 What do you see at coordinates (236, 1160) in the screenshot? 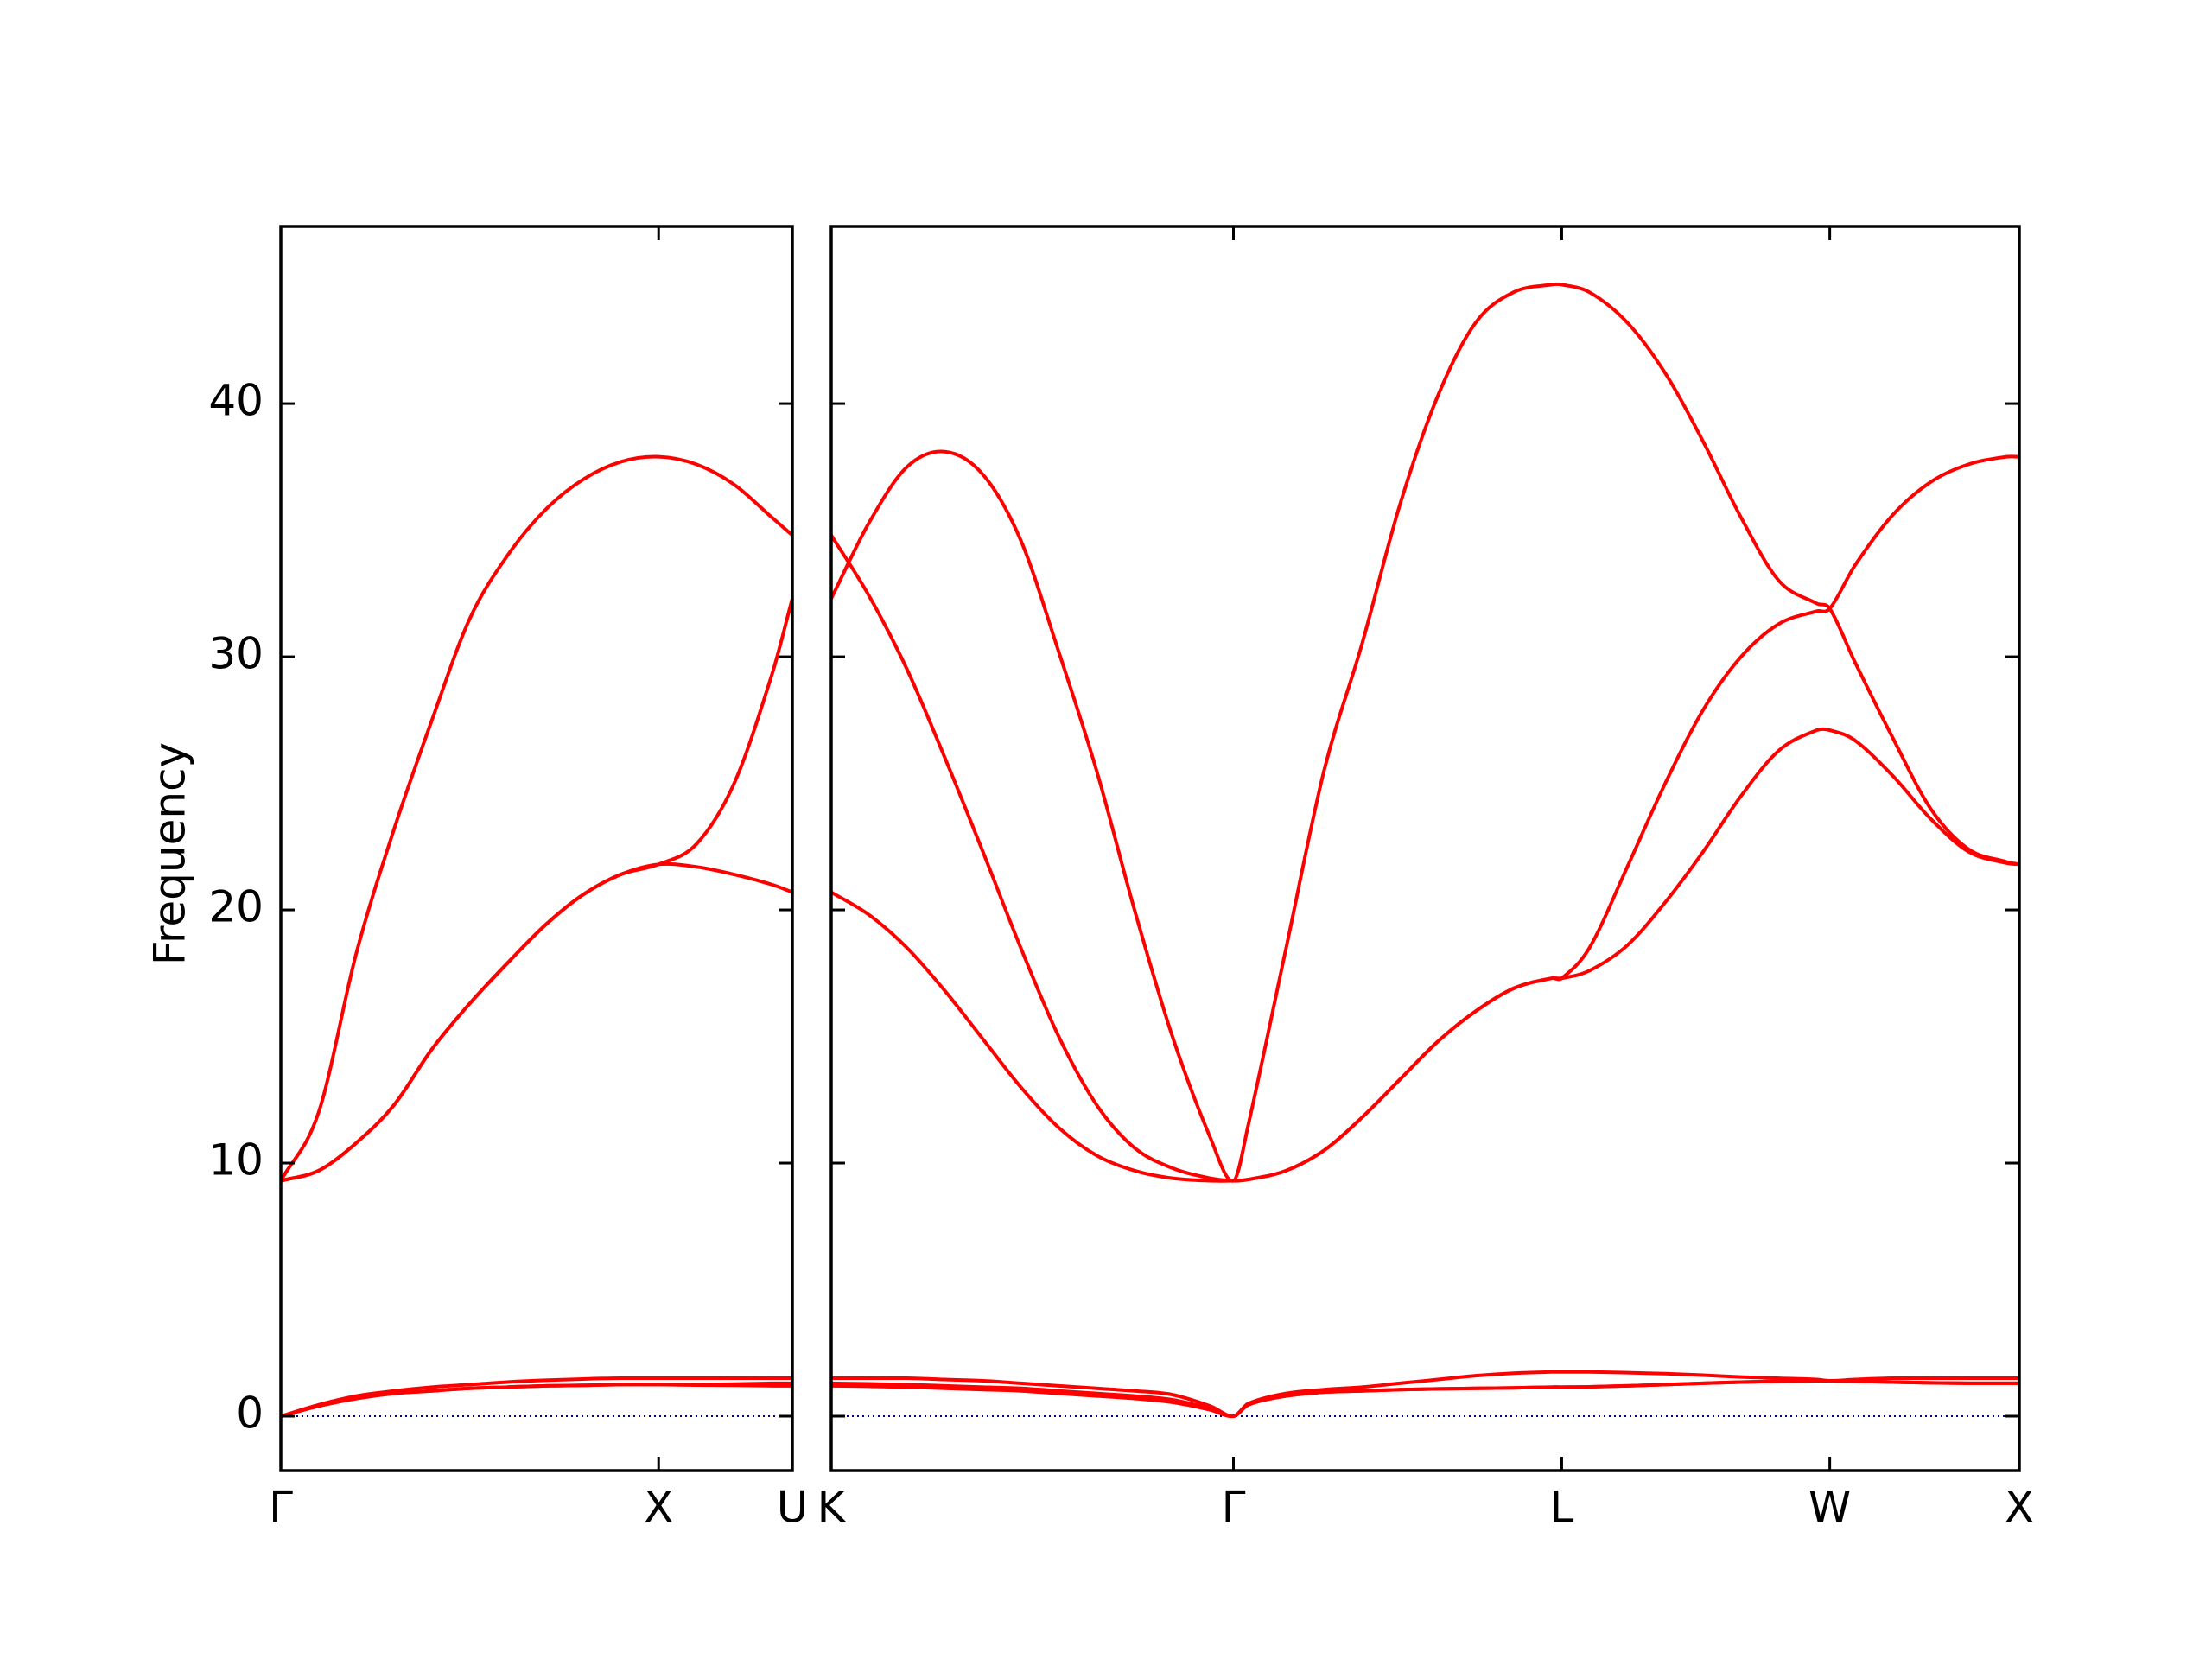
I see `y-tick-label: 10` at bounding box center [236, 1160].